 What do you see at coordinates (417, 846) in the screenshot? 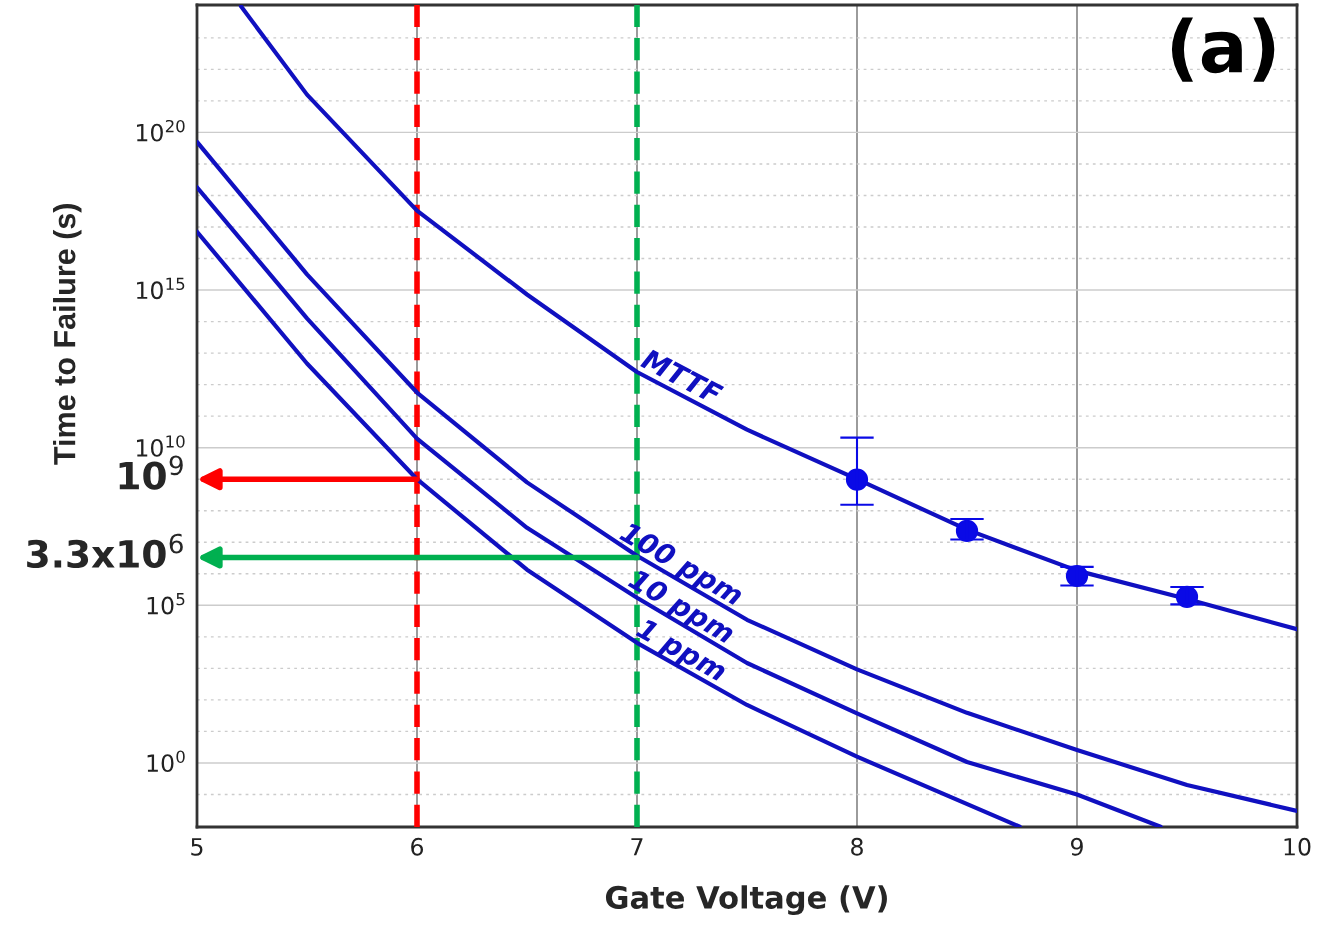
I see `x-tick-label: 6` at bounding box center [417, 846].